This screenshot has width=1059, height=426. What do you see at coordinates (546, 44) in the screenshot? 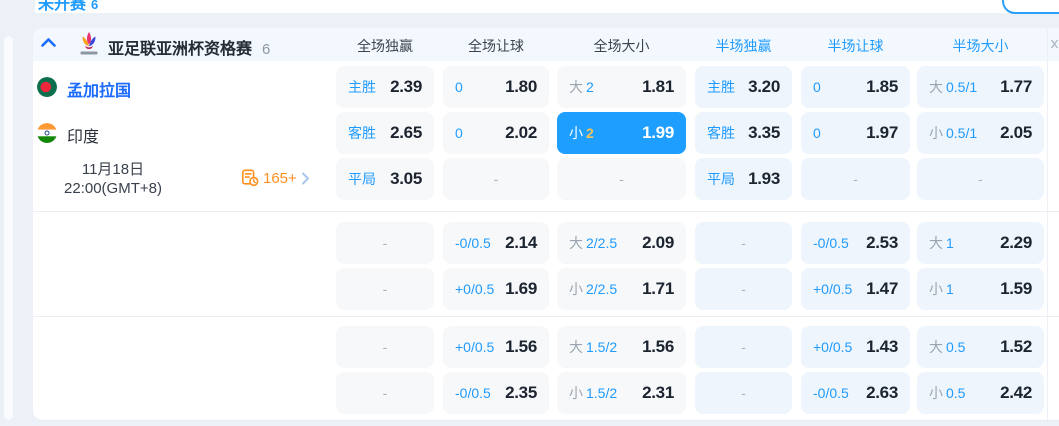
I see `league-header` at bounding box center [546, 44].